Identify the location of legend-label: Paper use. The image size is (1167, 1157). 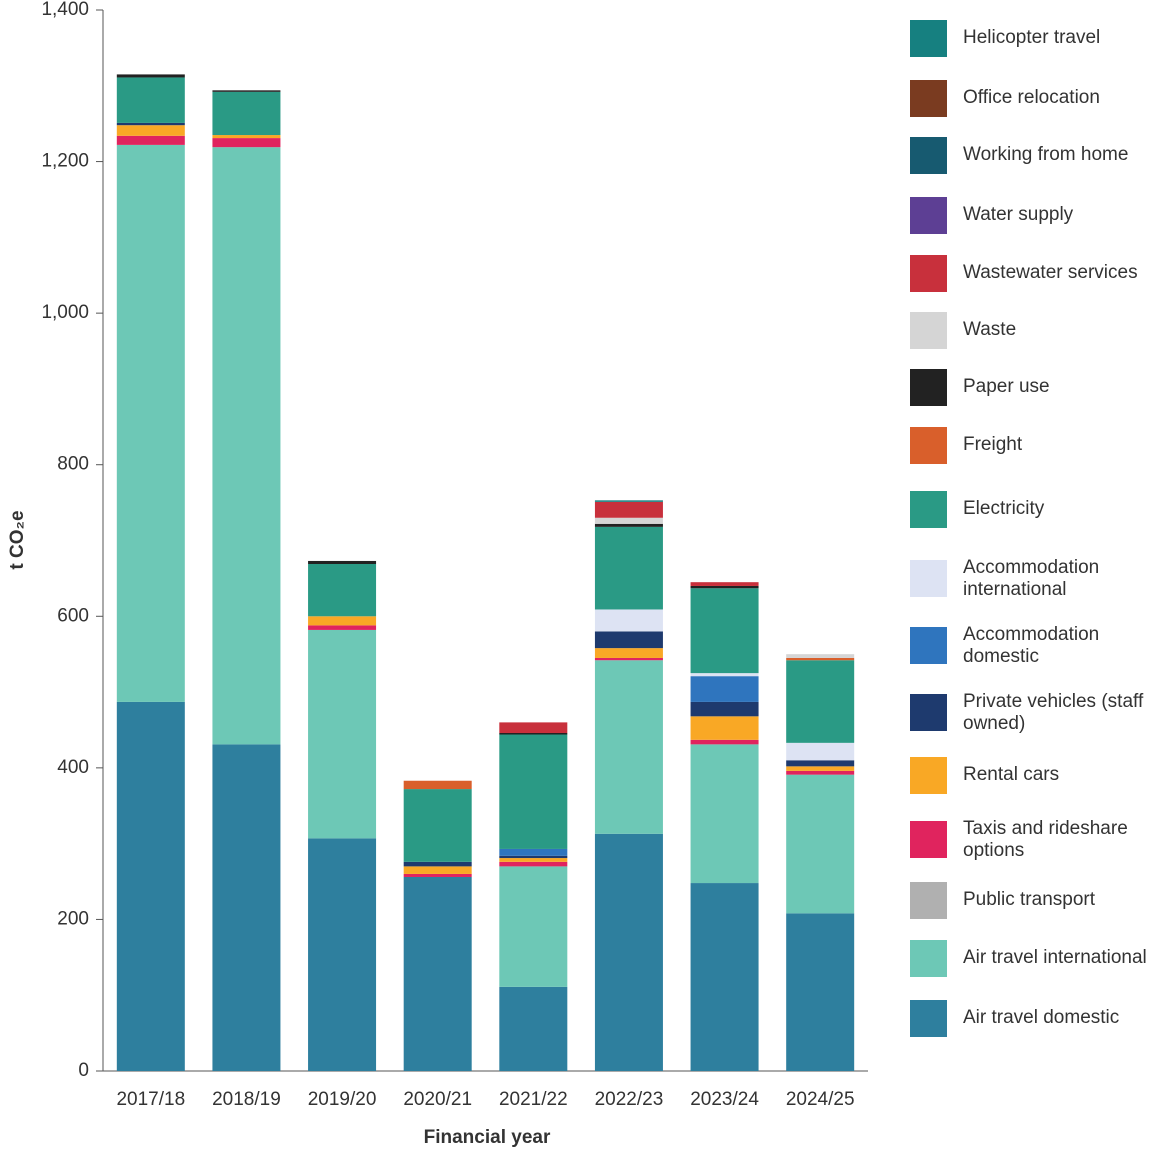
(1006, 386).